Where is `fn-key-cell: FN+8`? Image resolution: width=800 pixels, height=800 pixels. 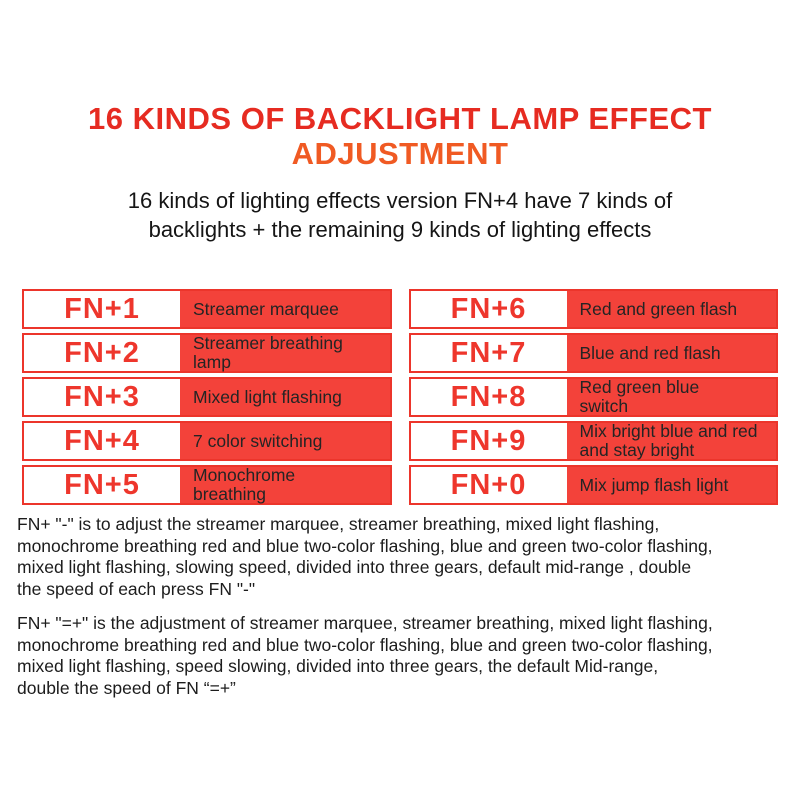
fn-key-cell: FN+8 is located at coordinates (488, 397).